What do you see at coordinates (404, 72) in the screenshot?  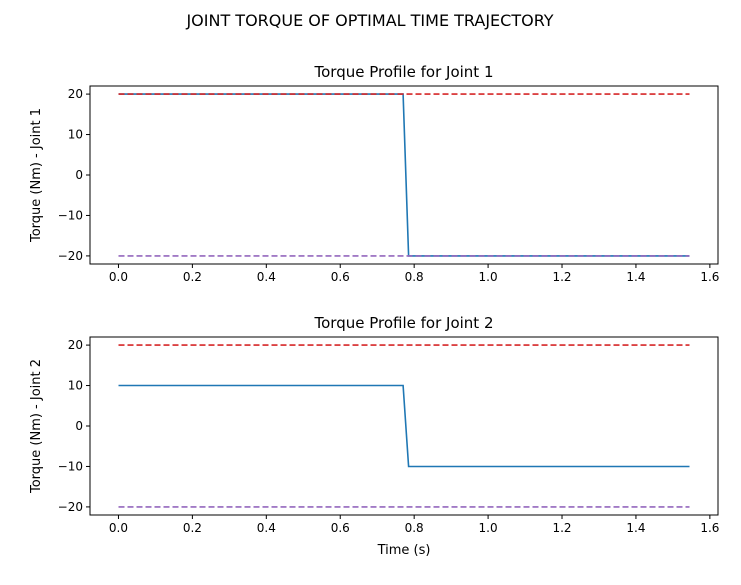 I see `subplot-title: Torque Profile for Joint 1` at bounding box center [404, 72].